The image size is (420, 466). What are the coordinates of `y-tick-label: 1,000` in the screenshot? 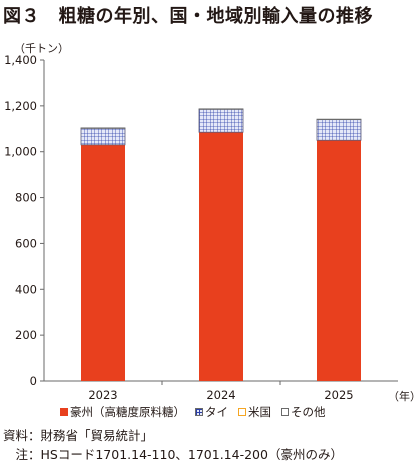 It's located at (20, 152).